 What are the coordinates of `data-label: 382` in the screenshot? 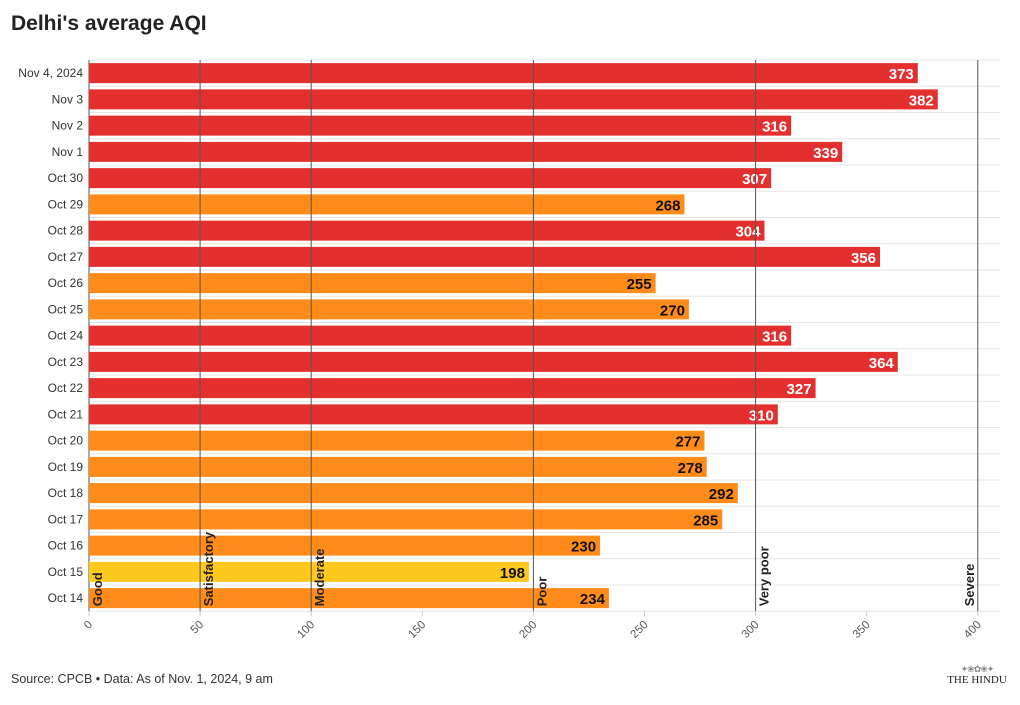 It's located at (921, 100).